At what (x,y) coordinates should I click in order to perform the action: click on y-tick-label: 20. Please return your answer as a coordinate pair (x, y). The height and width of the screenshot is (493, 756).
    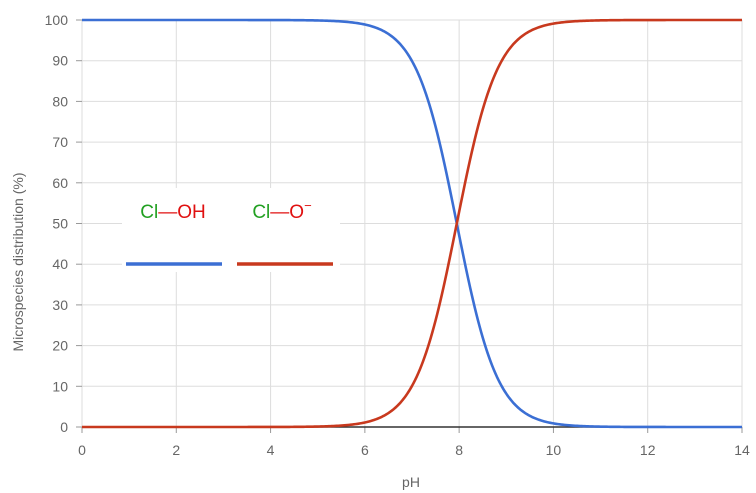
    Looking at the image, I should click on (60, 346).